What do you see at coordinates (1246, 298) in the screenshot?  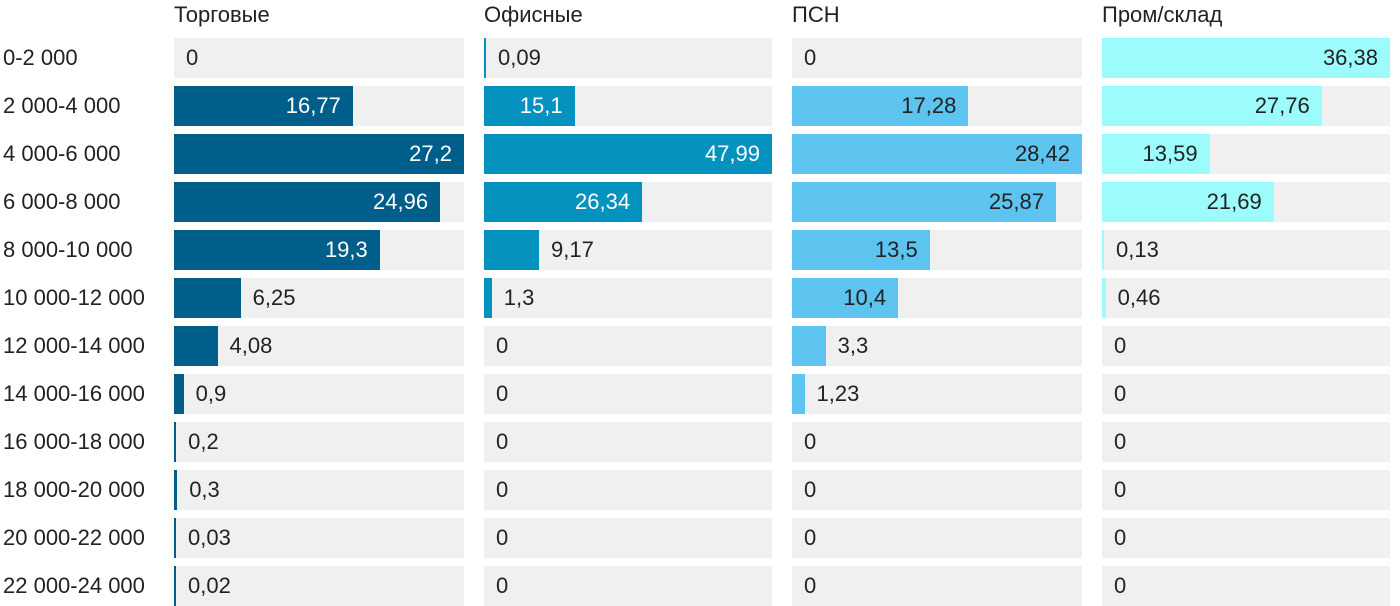 I see `bar-track: 0,46` at bounding box center [1246, 298].